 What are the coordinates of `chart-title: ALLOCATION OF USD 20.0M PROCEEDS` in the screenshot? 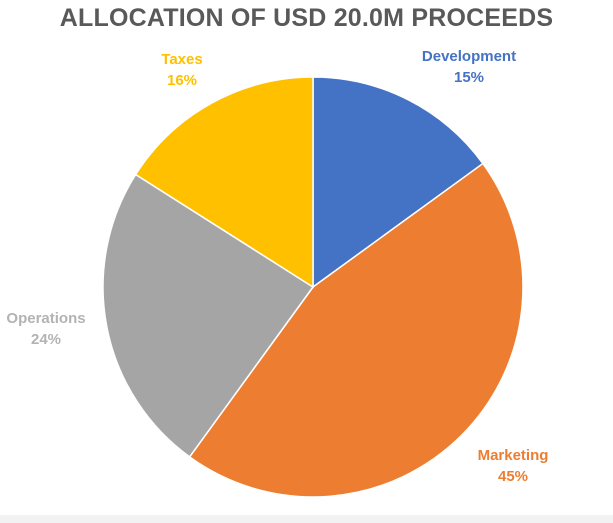 It's located at (306, 18).